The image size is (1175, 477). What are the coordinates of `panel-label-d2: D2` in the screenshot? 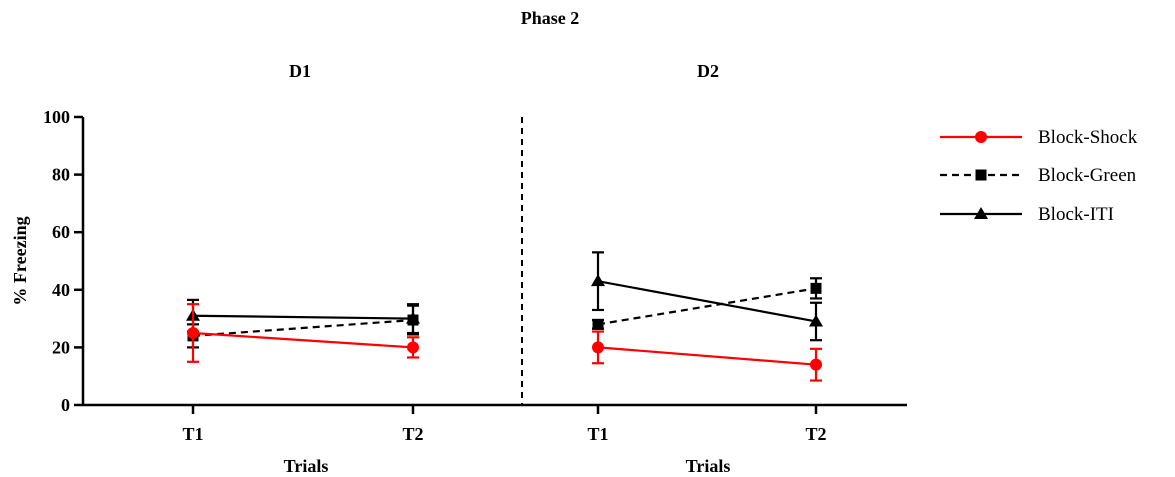 It's located at (708, 71).